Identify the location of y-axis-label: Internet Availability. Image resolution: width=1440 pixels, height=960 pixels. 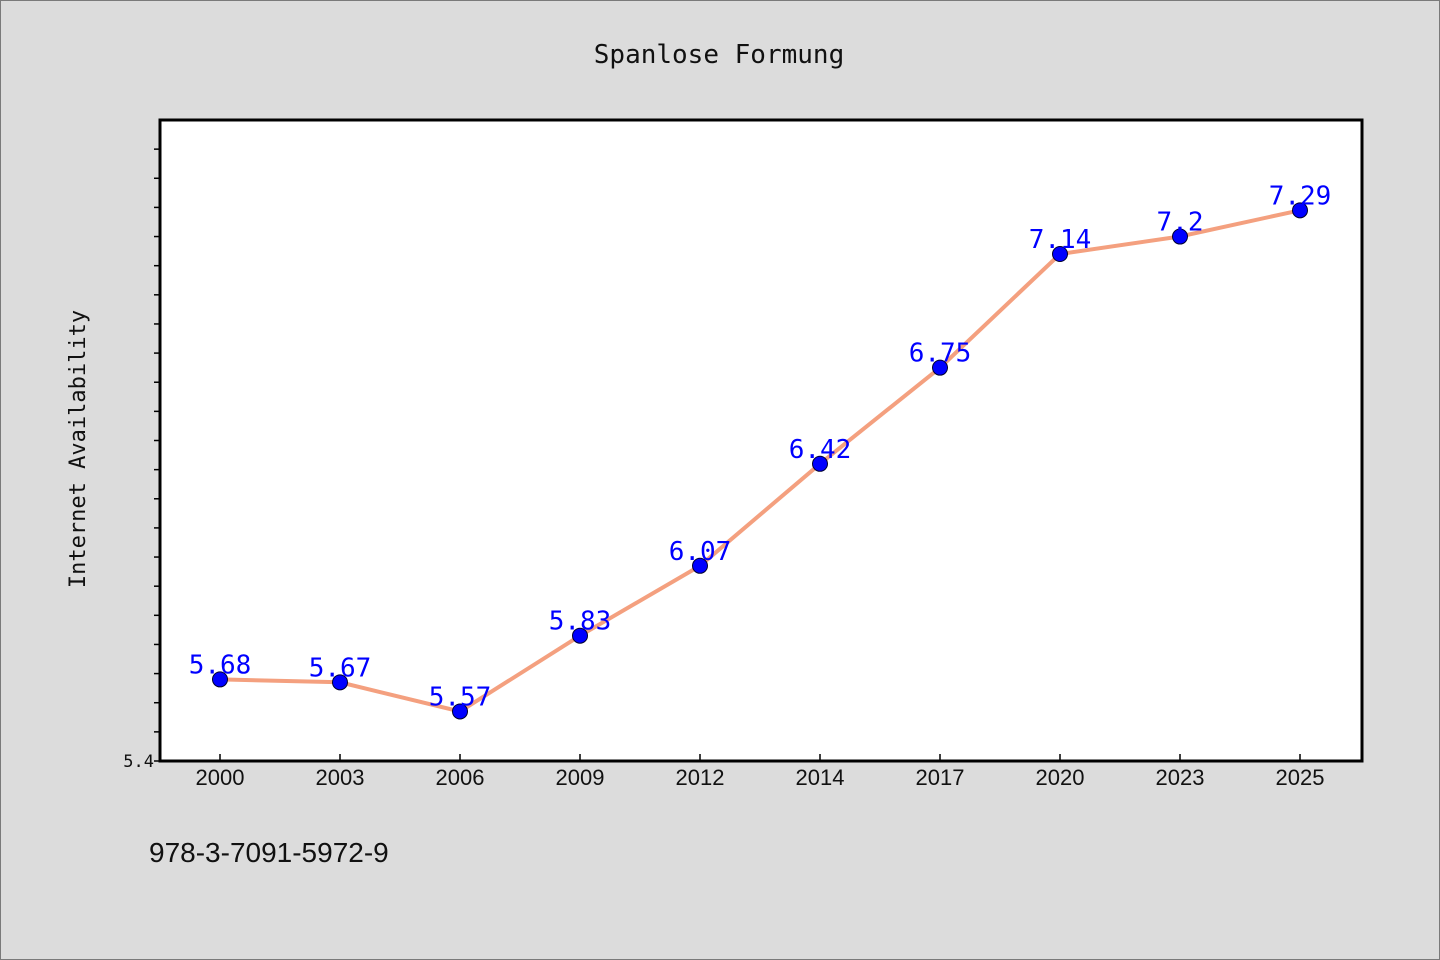
(78, 449).